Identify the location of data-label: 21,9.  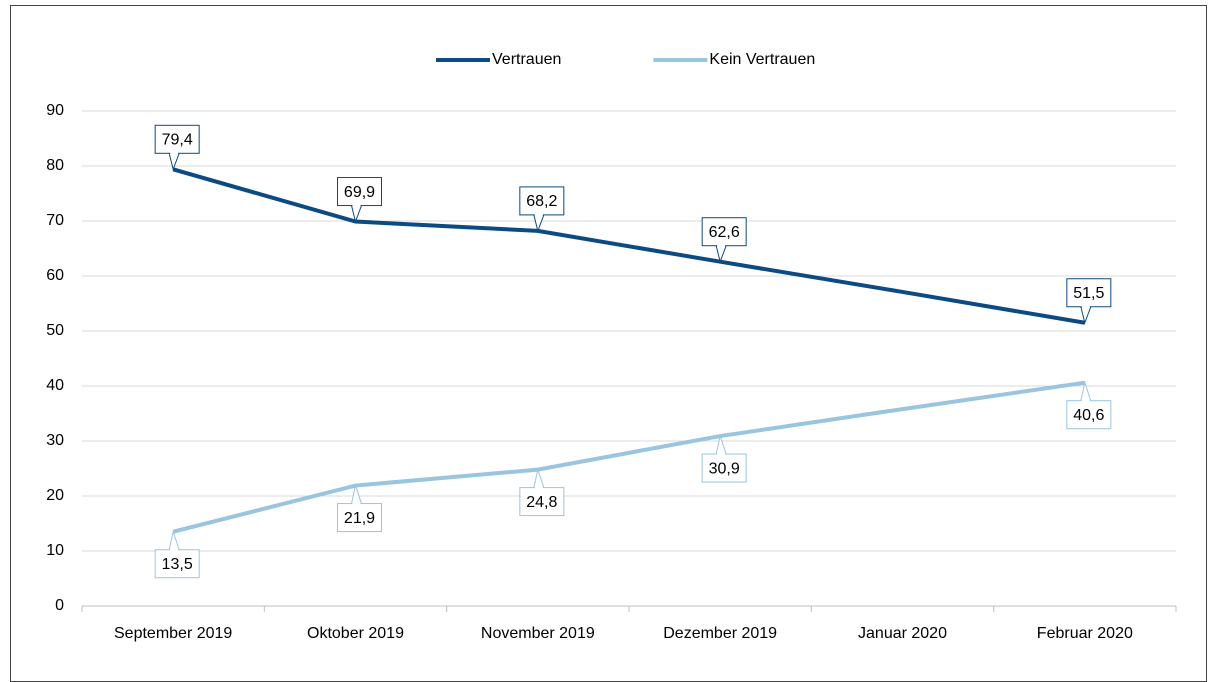
(359, 518).